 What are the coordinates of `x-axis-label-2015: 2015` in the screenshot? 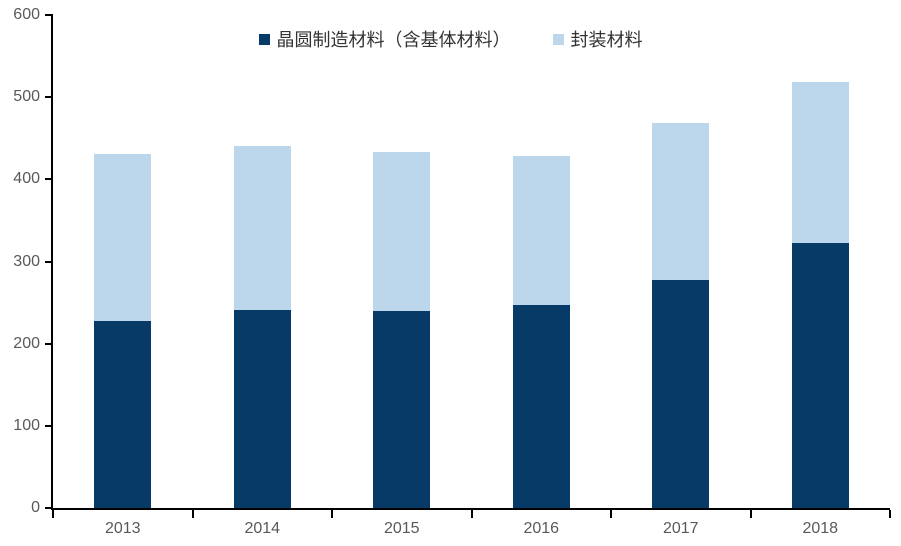 It's located at (401, 528).